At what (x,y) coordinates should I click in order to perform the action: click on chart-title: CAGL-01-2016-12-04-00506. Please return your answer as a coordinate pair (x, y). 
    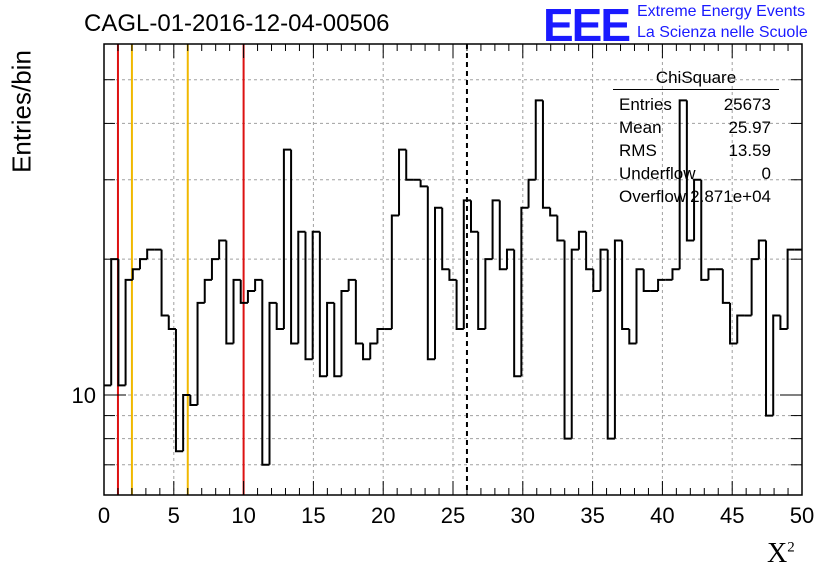
    Looking at the image, I should click on (237, 23).